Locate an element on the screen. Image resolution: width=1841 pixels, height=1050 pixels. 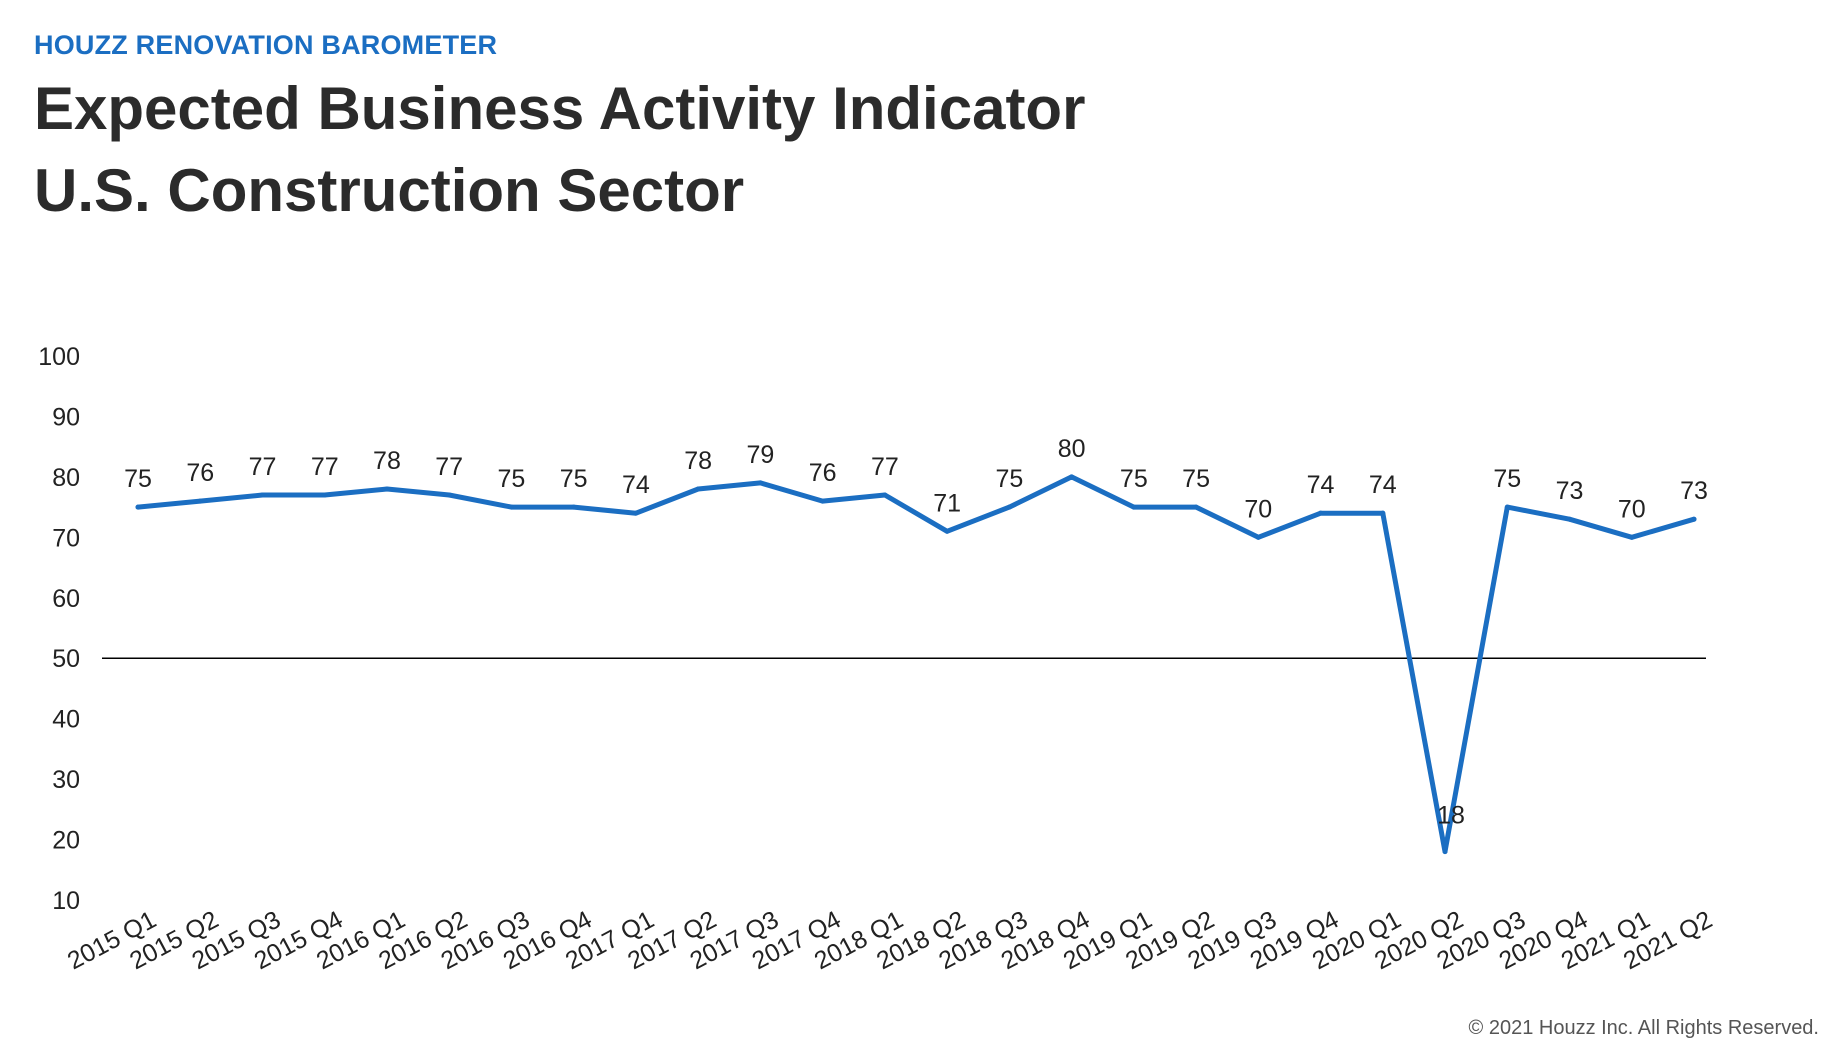
y-tick-label: 60 is located at coordinates (66, 599).